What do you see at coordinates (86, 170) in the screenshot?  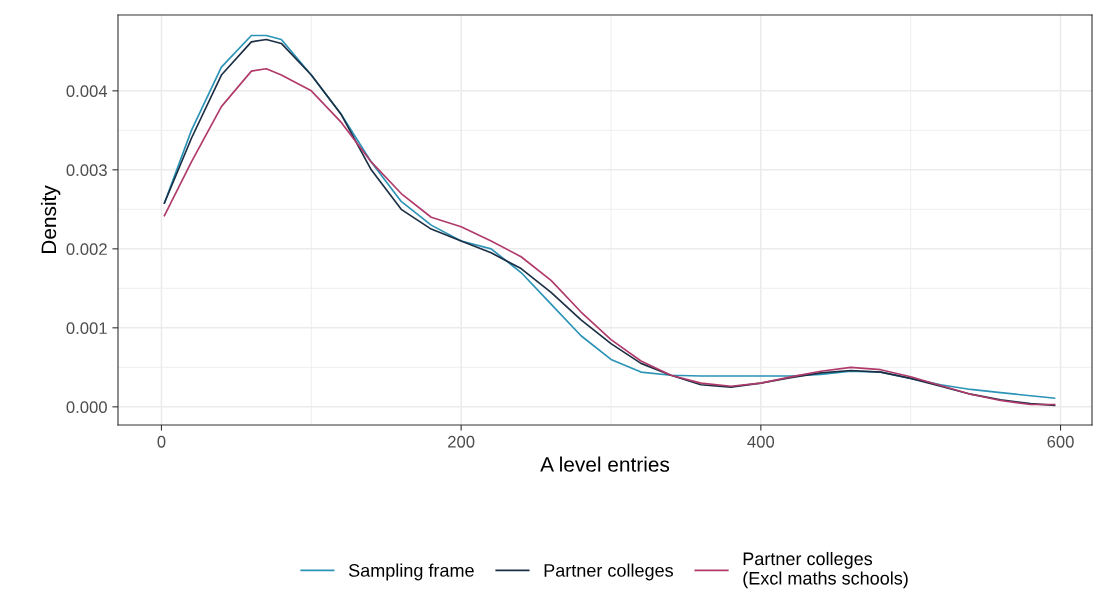 I see `y-tick-label: 0.003` at bounding box center [86, 170].